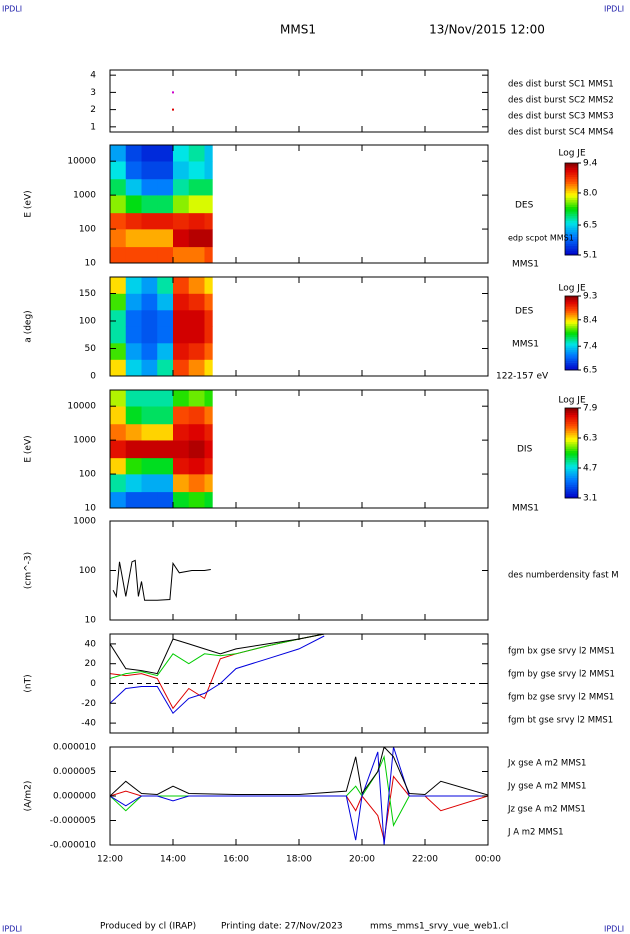  Describe the element at coordinates (299, 570) in the screenshot. I see `panel-frame` at that location.